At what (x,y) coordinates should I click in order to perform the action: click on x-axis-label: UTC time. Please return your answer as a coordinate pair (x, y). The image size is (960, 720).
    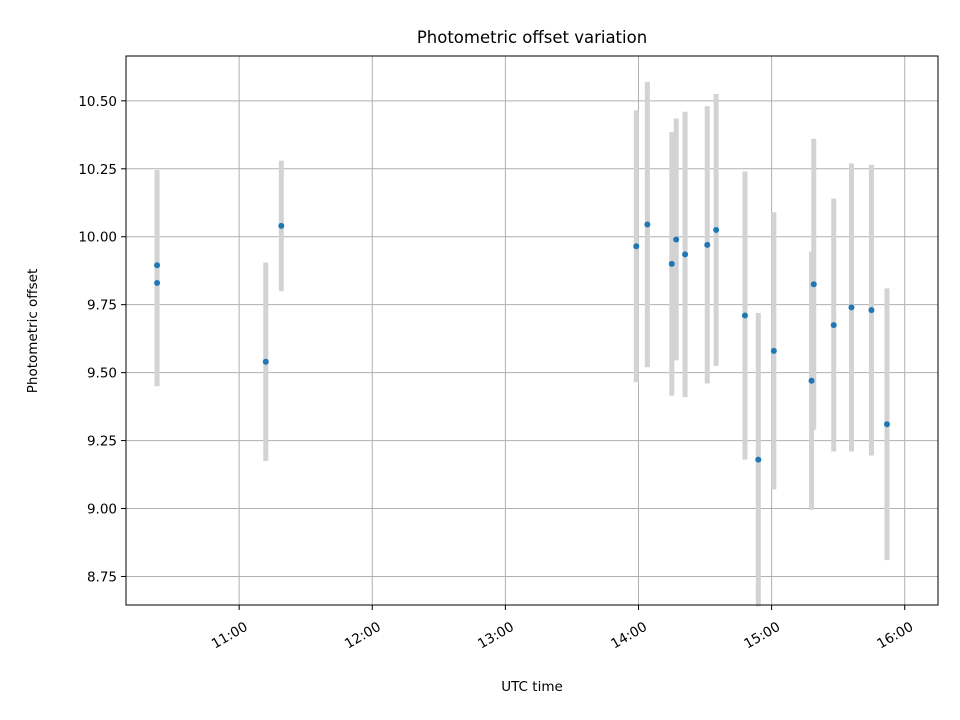
    Looking at the image, I should click on (532, 687).